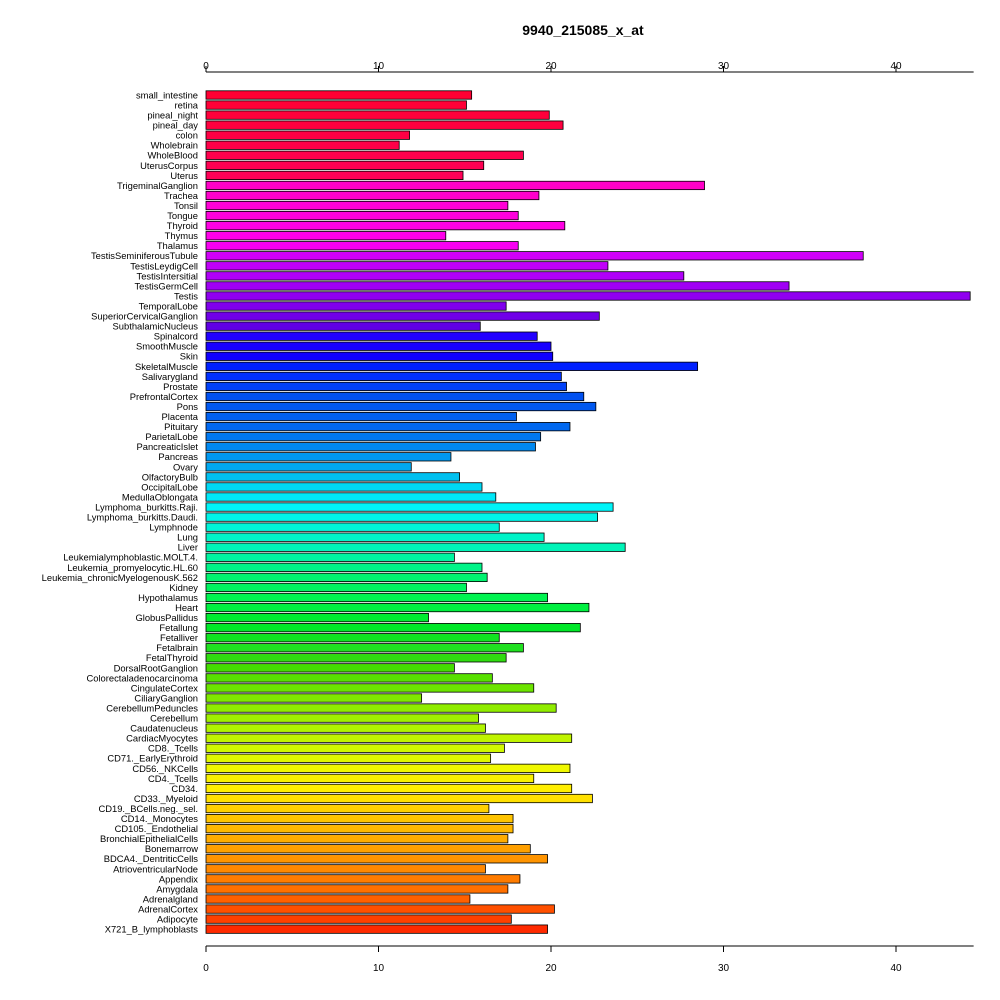  What do you see at coordinates (132, 567) in the screenshot?
I see `category-label: Leukemia_promyelocytic.HL.60` at bounding box center [132, 567].